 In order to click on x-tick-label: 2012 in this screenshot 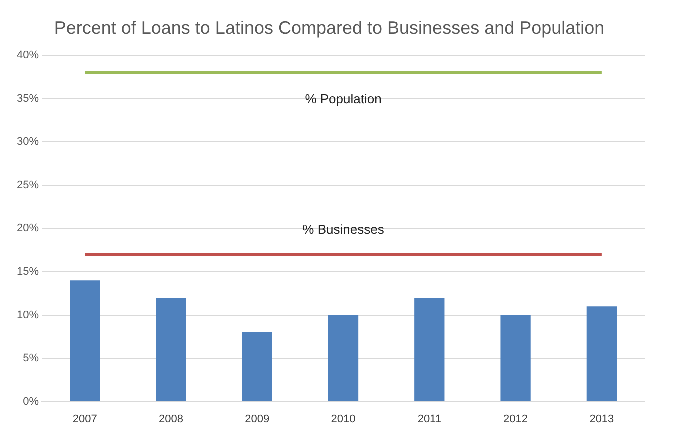, I will do `click(516, 419)`.